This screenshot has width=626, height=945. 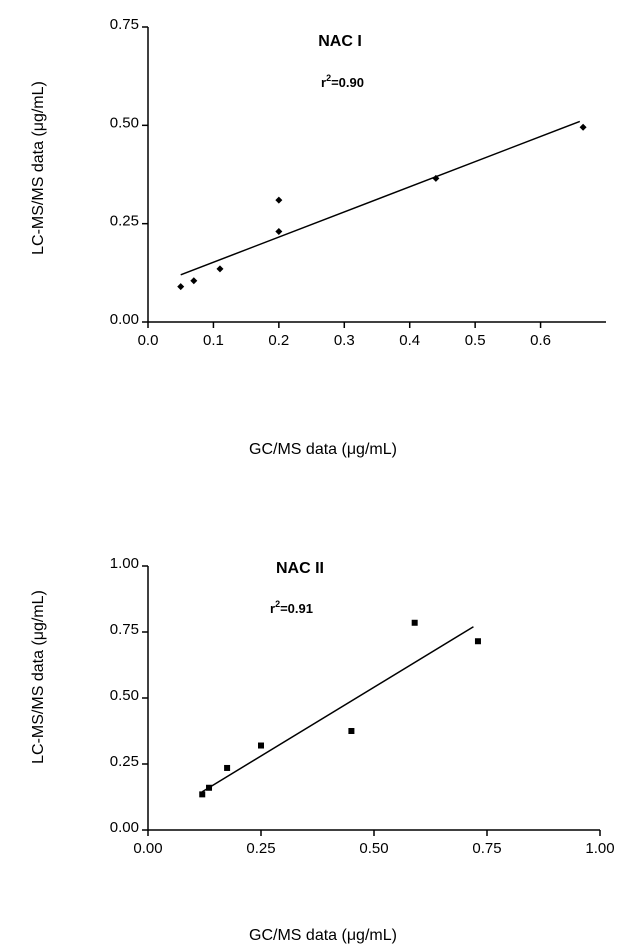 I want to click on x-tick-label-nac-ii: 1.00, so click(x=599, y=848).